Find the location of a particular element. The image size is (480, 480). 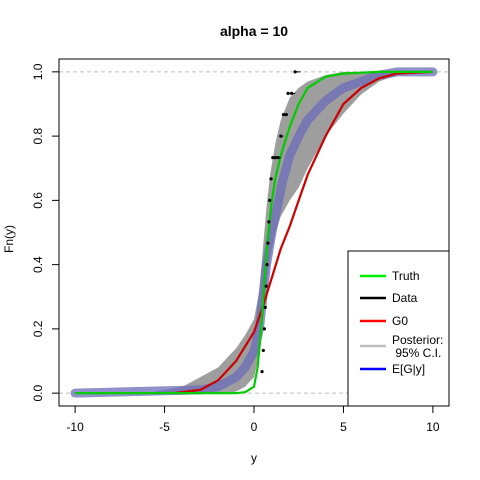

y-tick-label: 0.2 is located at coordinates (38, 328).